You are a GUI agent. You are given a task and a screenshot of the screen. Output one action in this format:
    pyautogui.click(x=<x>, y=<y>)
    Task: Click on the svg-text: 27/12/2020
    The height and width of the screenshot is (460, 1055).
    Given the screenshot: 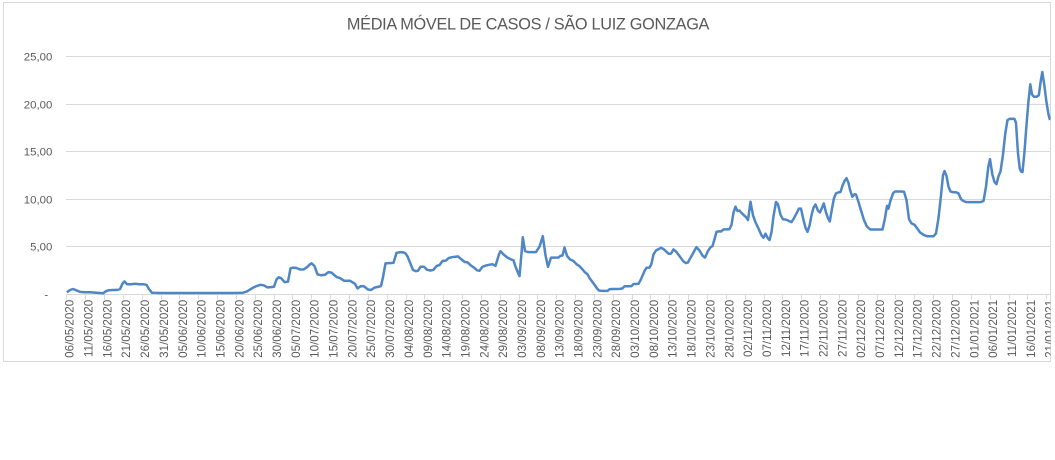 What is the action you would take?
    pyautogui.click(x=955, y=329)
    